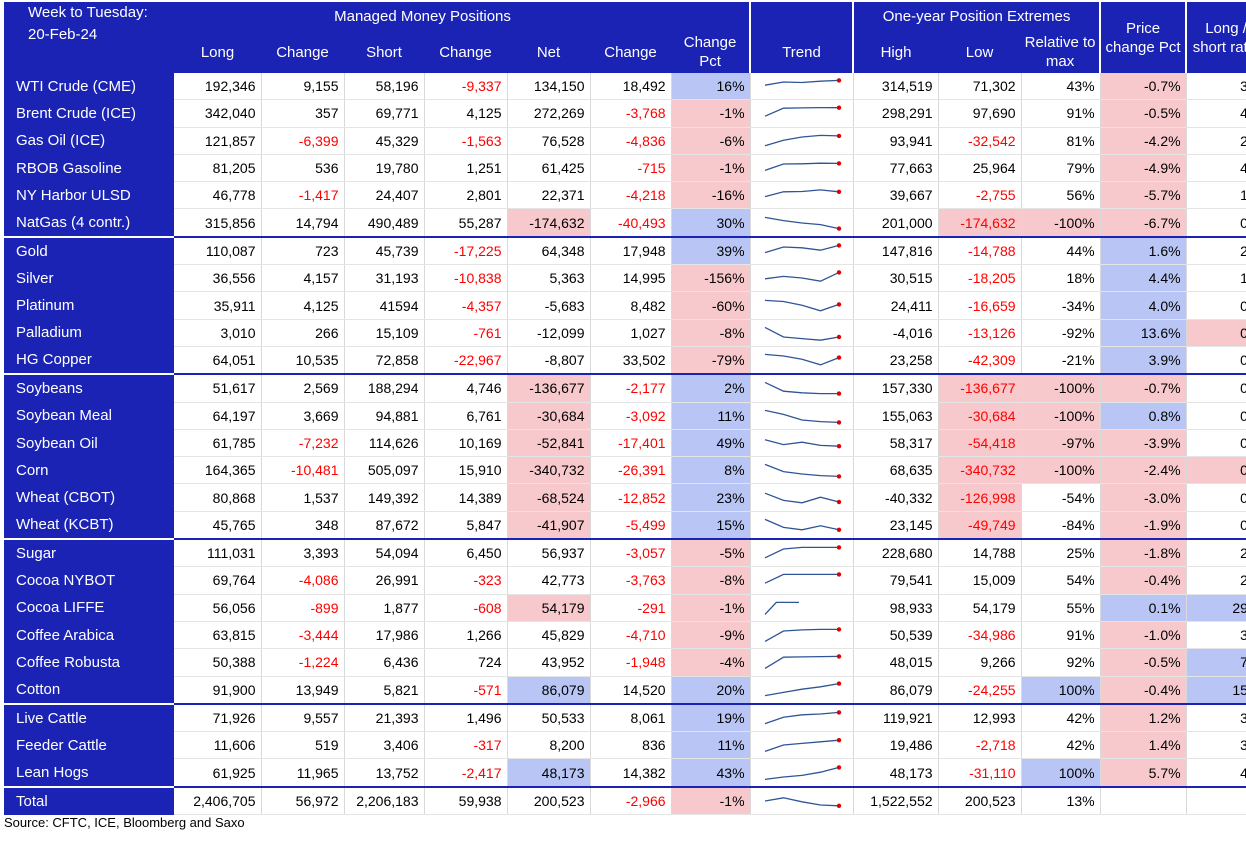 This screenshot has width=1246, height=841. I want to click on cell-short-chg: -608, so click(466, 608).